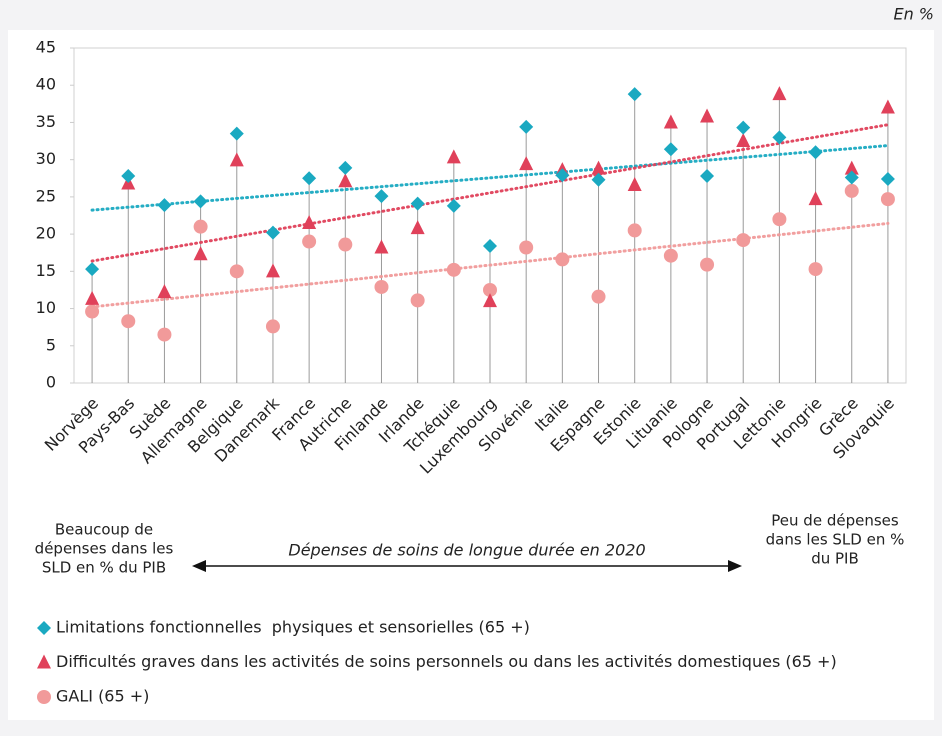  I want to click on y-tick-label: 20, so click(46, 233).